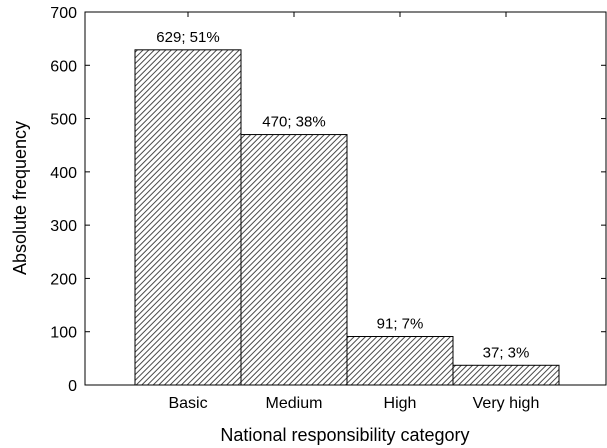 This screenshot has height=448, width=607. I want to click on y-tick-label-300: 300, so click(63, 226).